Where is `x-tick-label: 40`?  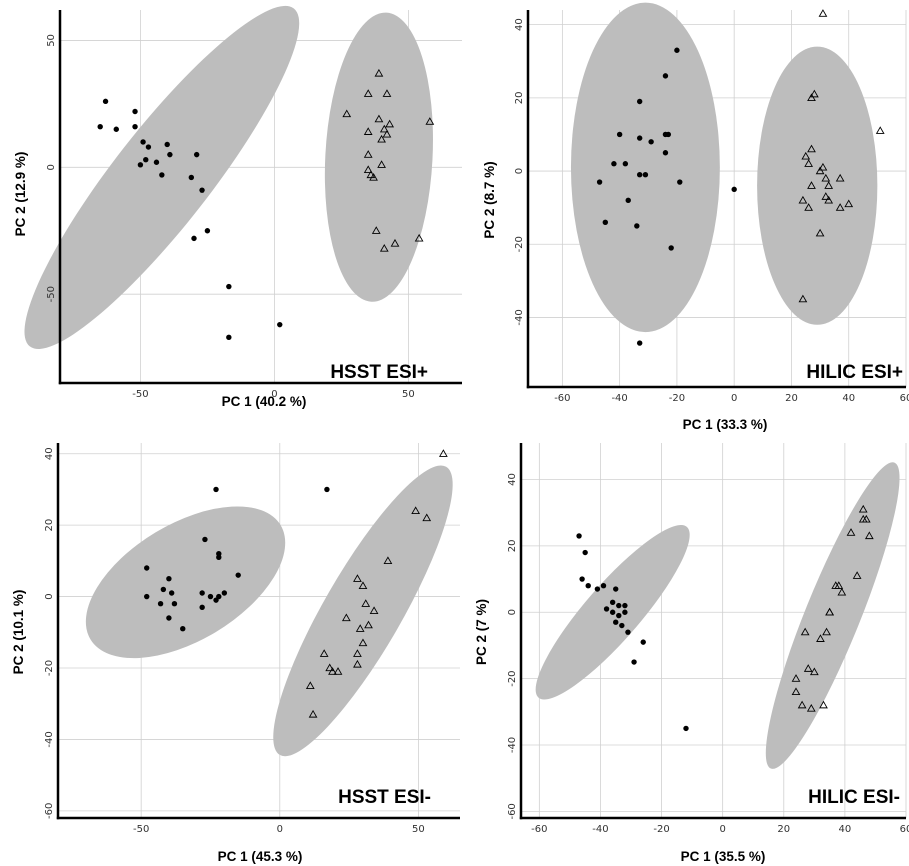
x-tick-label: 40 is located at coordinates (848, 398).